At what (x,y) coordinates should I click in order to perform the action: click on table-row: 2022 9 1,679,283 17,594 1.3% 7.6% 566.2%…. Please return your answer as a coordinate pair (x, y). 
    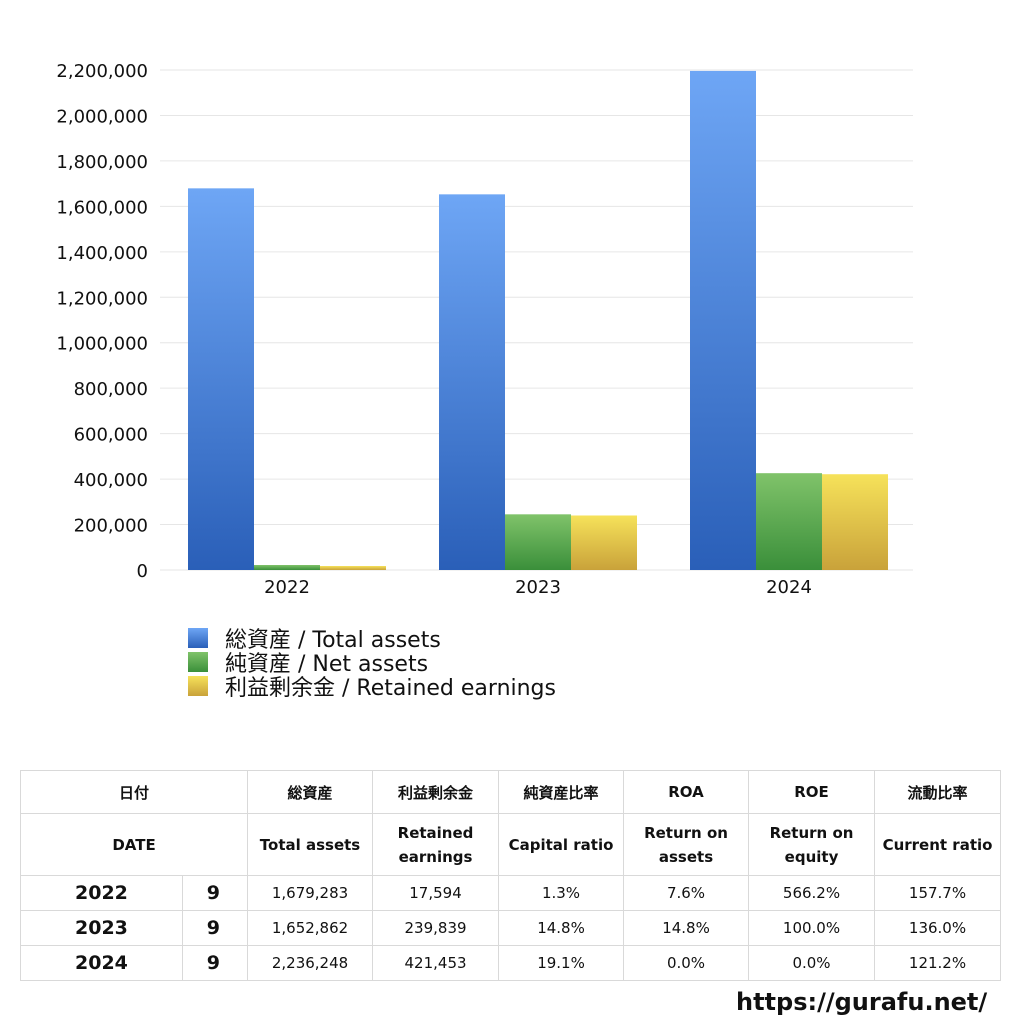
    Looking at the image, I should click on (511, 893).